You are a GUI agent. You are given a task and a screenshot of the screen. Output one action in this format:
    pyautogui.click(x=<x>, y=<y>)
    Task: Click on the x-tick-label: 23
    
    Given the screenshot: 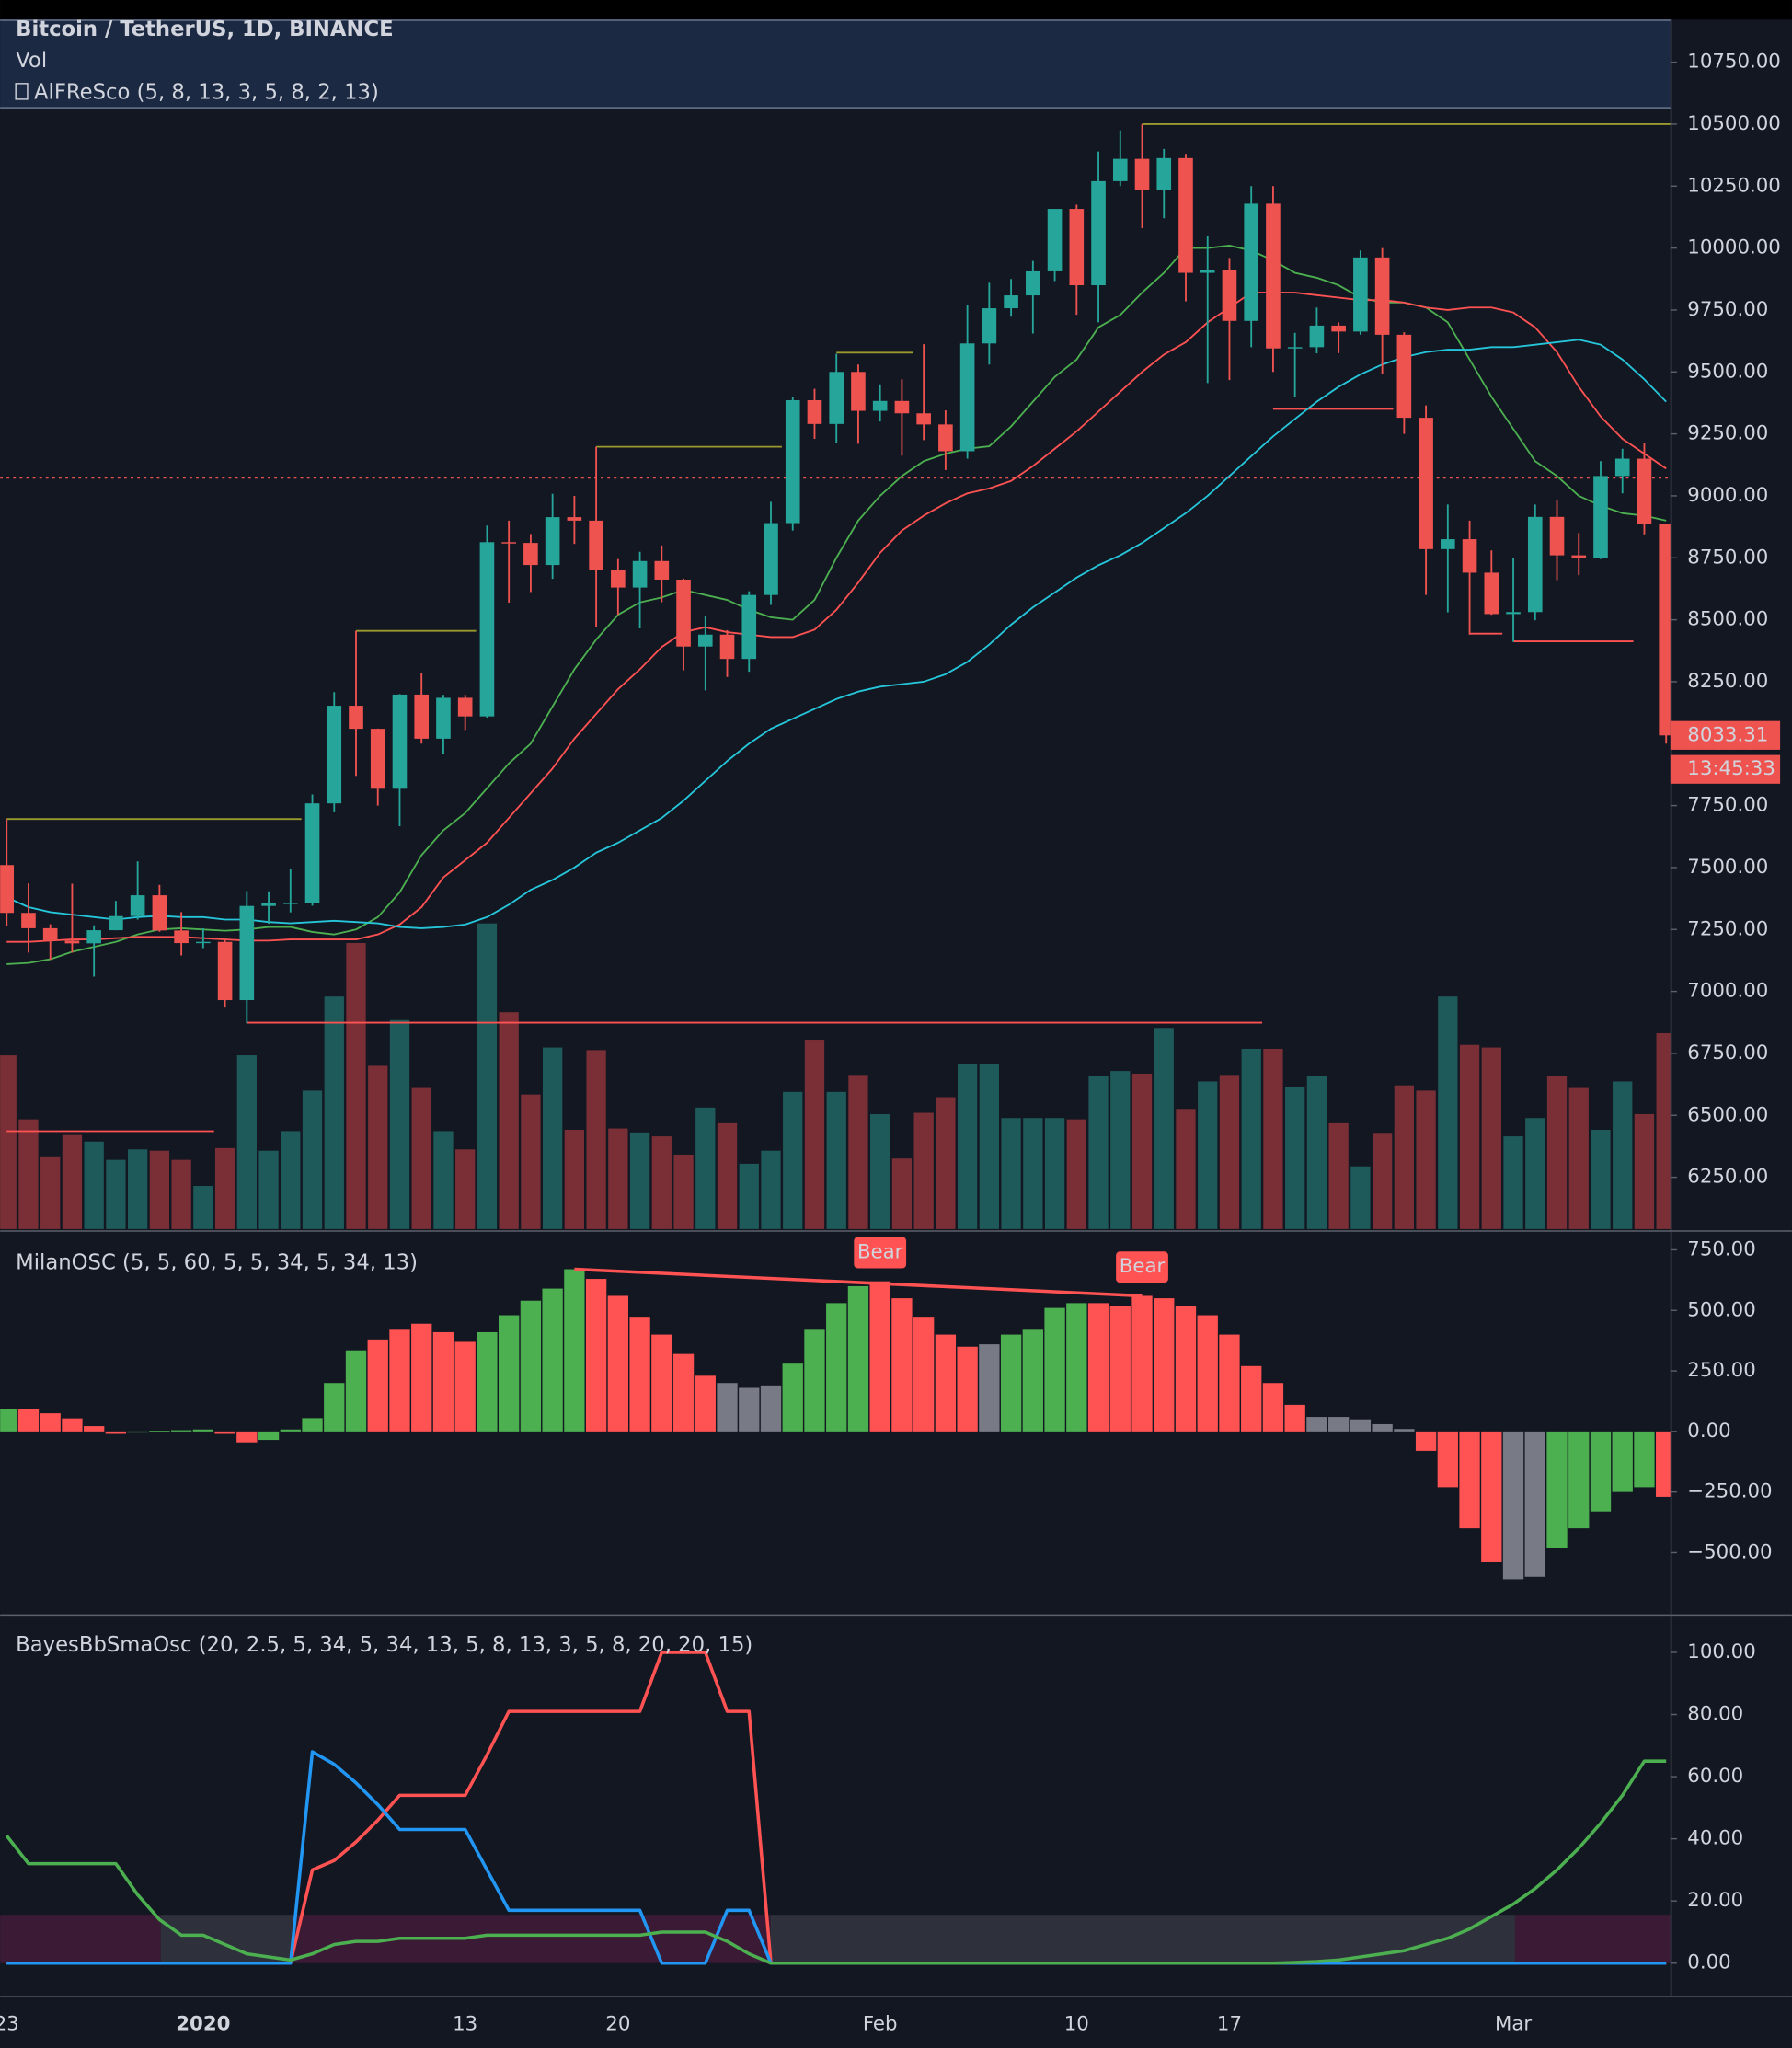 What is the action you would take?
    pyautogui.click(x=9, y=2023)
    